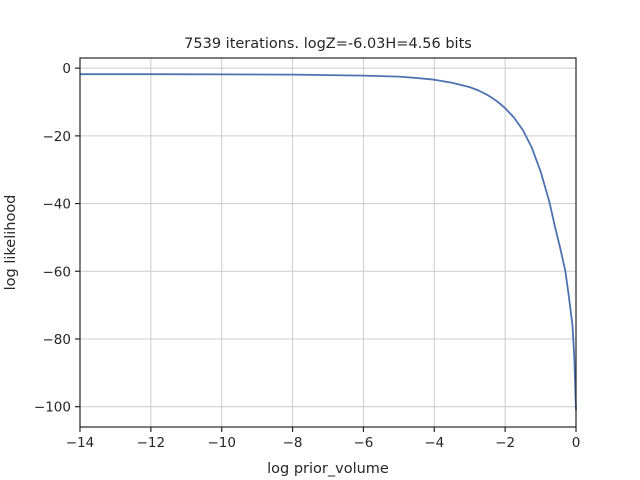 The height and width of the screenshot is (480, 640). What do you see at coordinates (57, 272) in the screenshot?
I see `y-tick-label: −60` at bounding box center [57, 272].